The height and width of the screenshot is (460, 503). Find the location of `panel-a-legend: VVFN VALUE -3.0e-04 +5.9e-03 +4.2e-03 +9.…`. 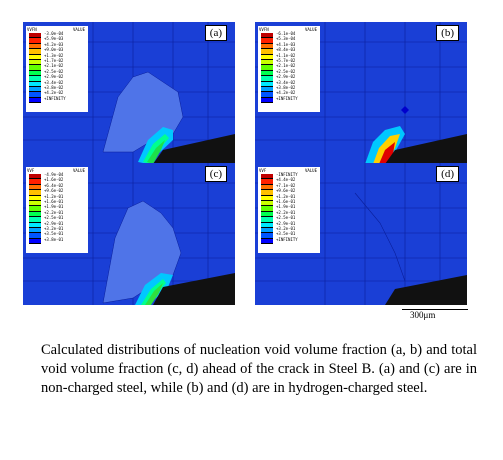

panel-a-legend: VVFN VALUE -3.0e-04 +5.9e-03 +4.2e-03 +9.… is located at coordinates (57, 69).